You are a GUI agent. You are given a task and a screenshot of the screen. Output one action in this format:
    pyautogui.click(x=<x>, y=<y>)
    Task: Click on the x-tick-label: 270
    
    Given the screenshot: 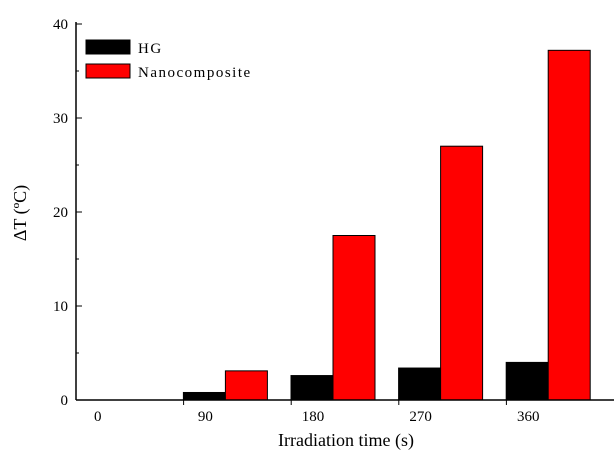 What is the action you would take?
    pyautogui.click(x=420, y=417)
    